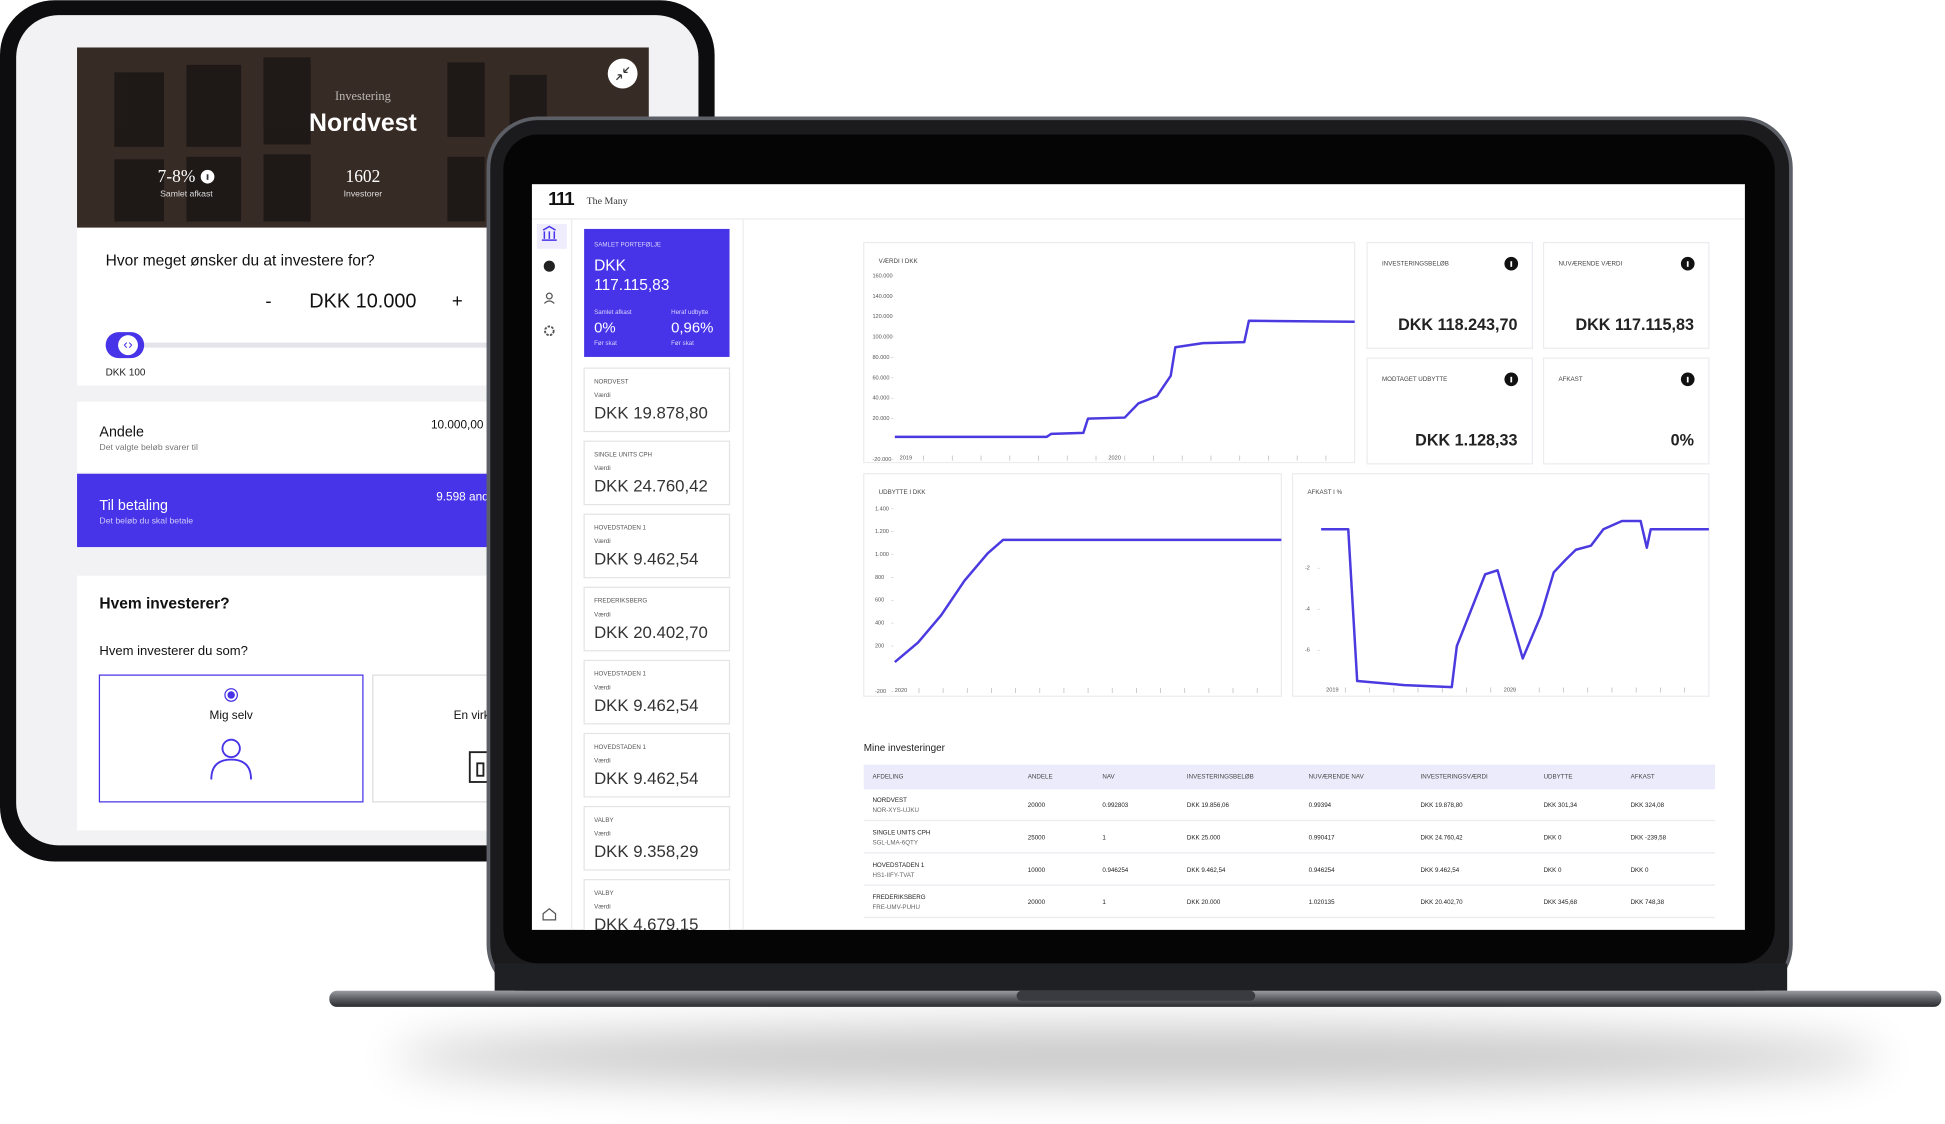  I want to click on stat-label: Heraf udbytte, so click(690, 312).